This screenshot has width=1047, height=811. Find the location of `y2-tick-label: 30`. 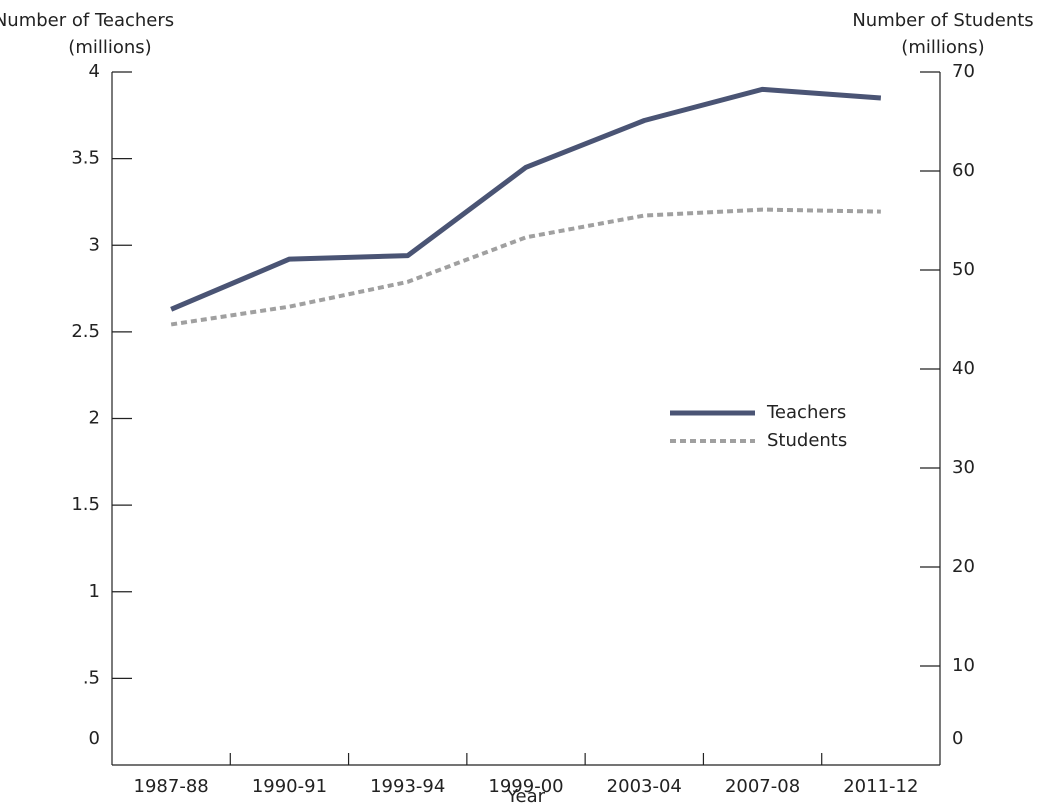

y2-tick-label: 30 is located at coordinates (963, 467).